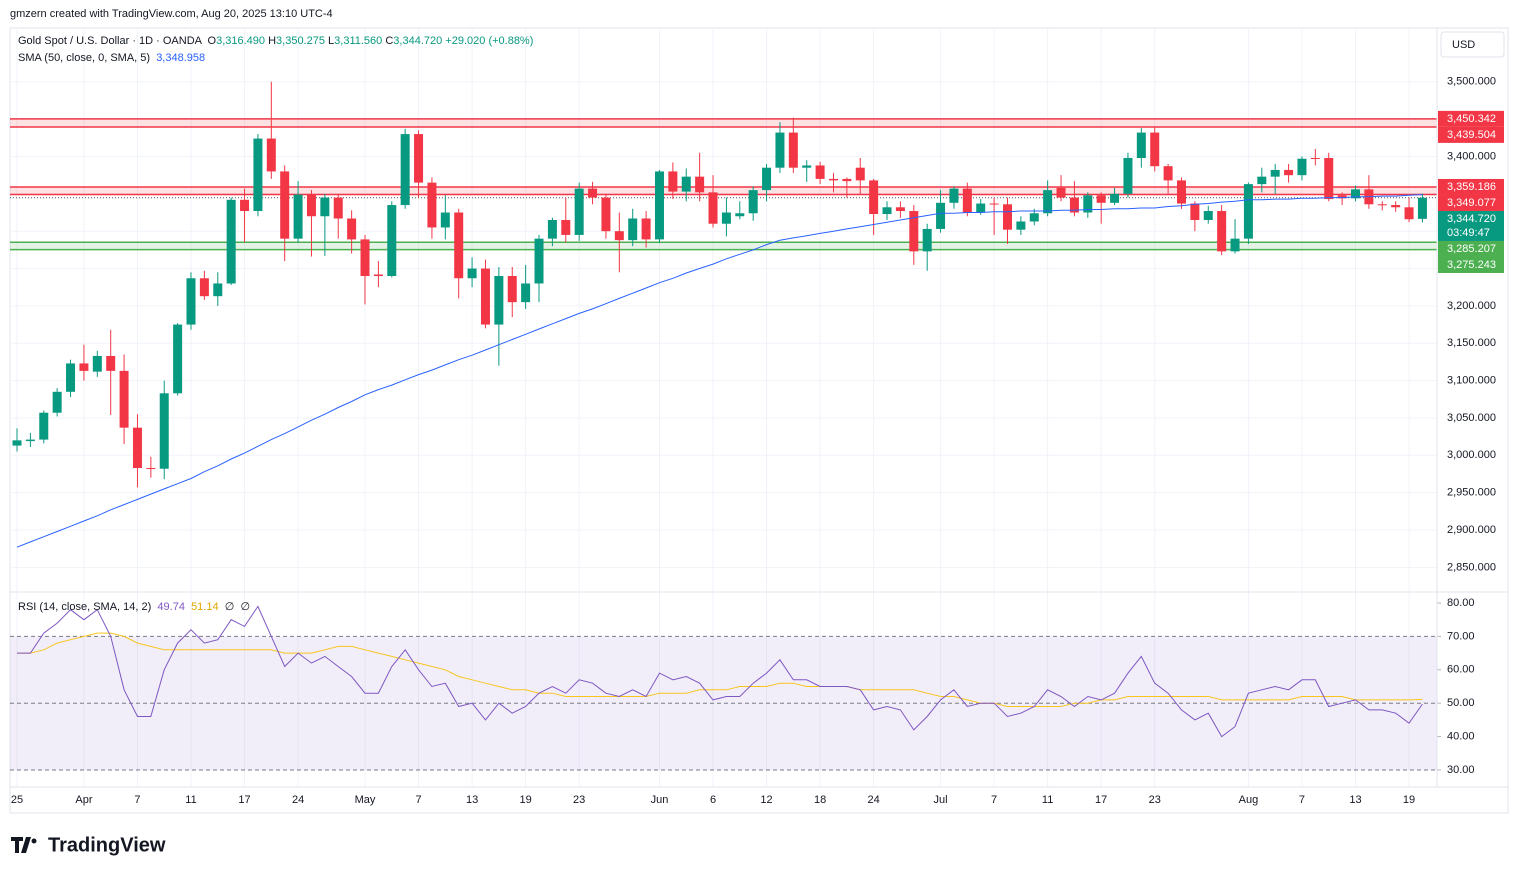  I want to click on currency: USD, so click(1463, 45).